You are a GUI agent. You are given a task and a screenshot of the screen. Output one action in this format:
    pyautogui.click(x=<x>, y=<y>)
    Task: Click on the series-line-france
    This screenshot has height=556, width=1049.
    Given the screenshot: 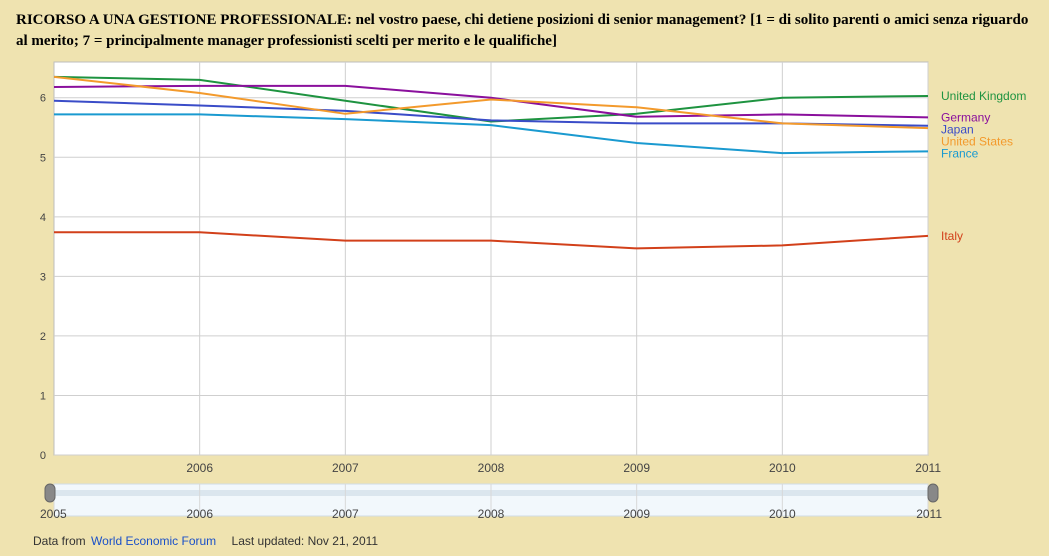 What is the action you would take?
    pyautogui.click(x=491, y=134)
    